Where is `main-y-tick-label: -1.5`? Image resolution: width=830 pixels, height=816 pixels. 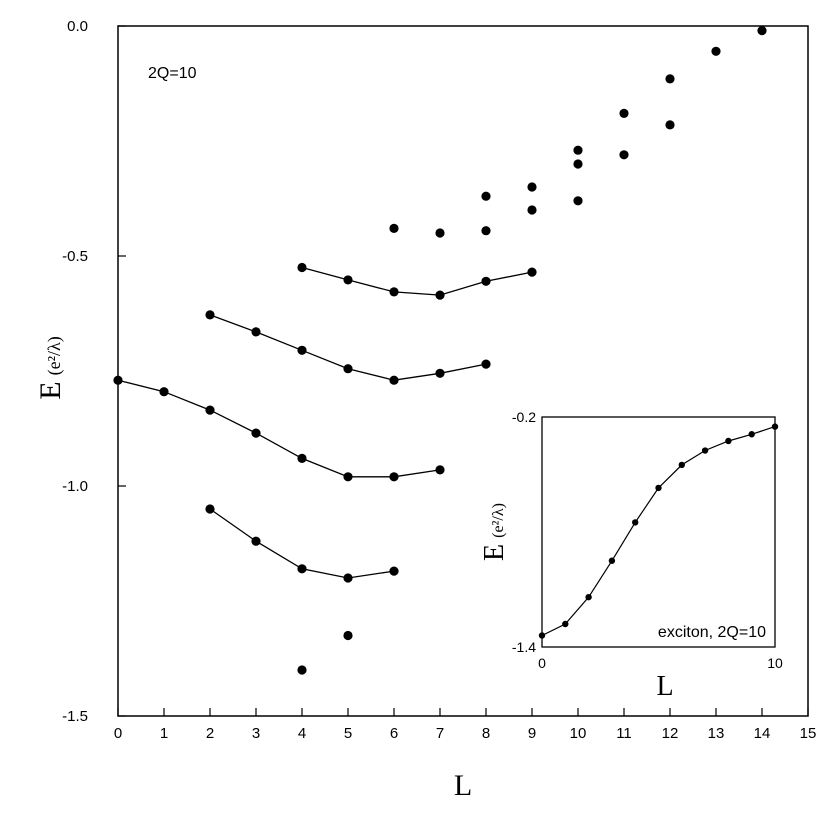 main-y-tick-label: -1.5 is located at coordinates (75, 716).